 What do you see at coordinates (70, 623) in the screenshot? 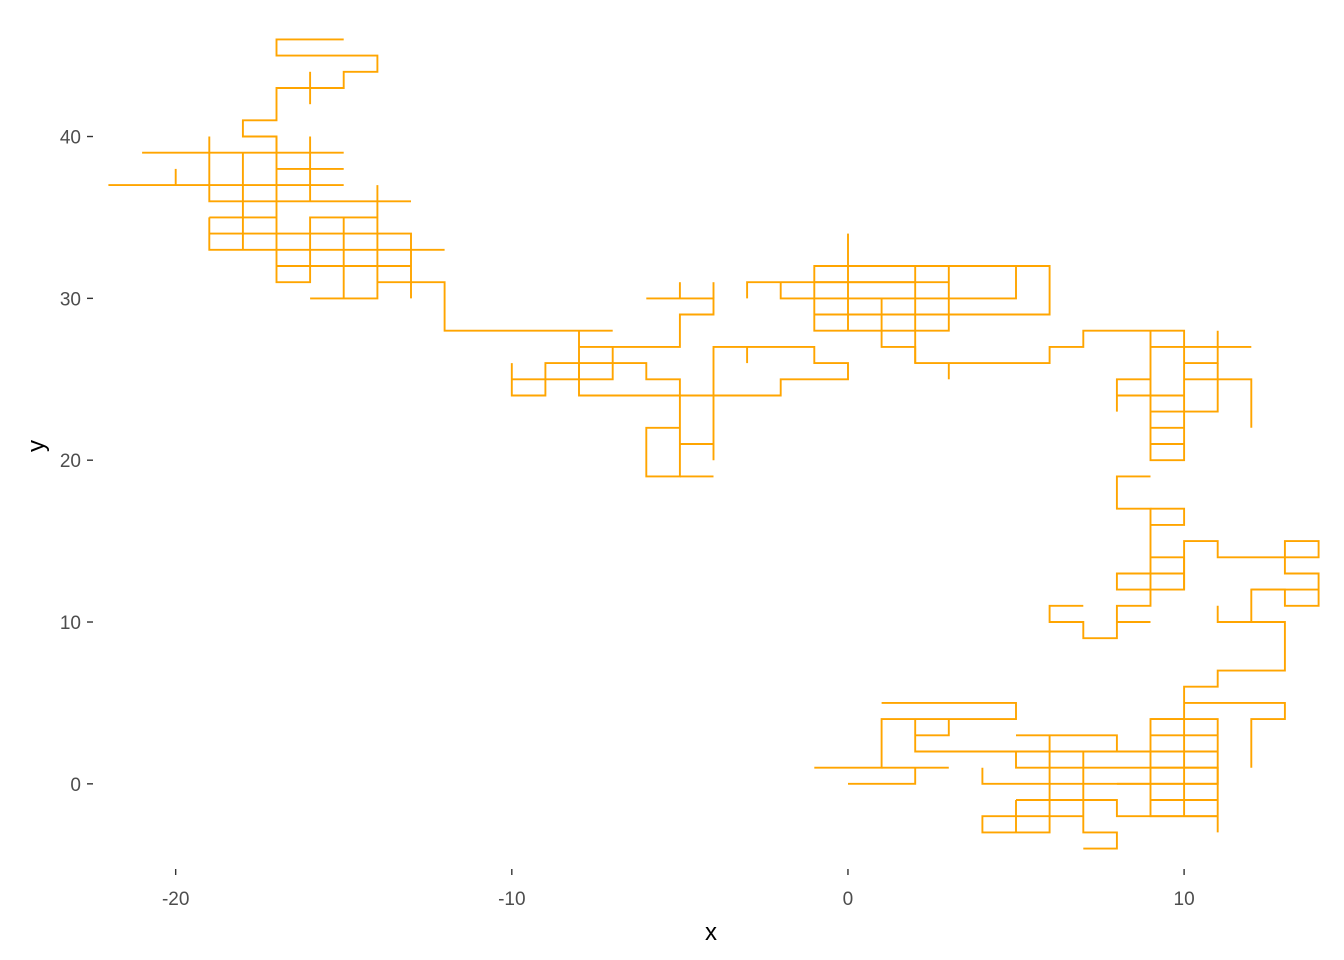
I see `y-tick-label: 10` at bounding box center [70, 623].